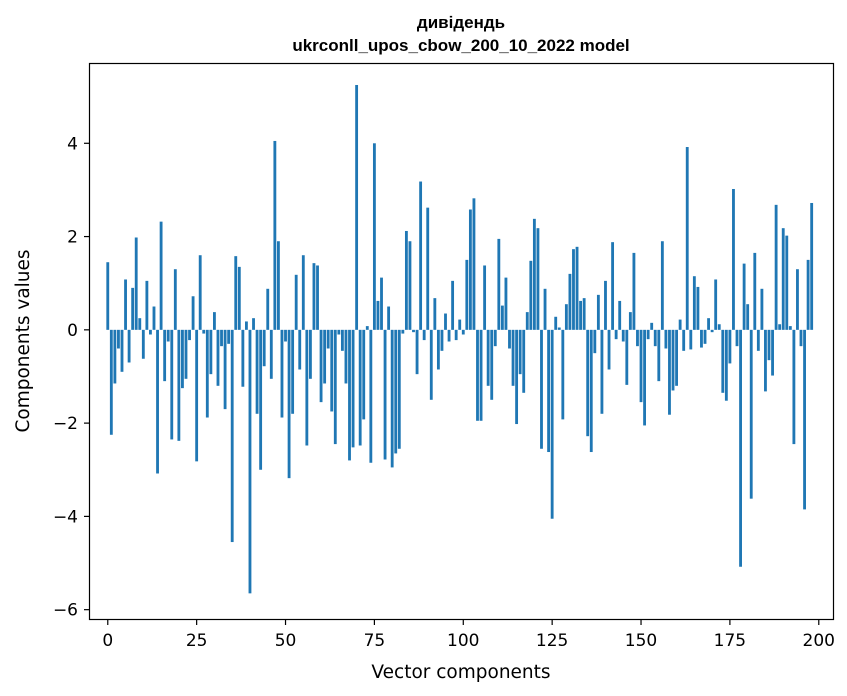 This screenshot has width=847, height=696. What do you see at coordinates (197, 641) in the screenshot?
I see `x-tick-label: 25` at bounding box center [197, 641].